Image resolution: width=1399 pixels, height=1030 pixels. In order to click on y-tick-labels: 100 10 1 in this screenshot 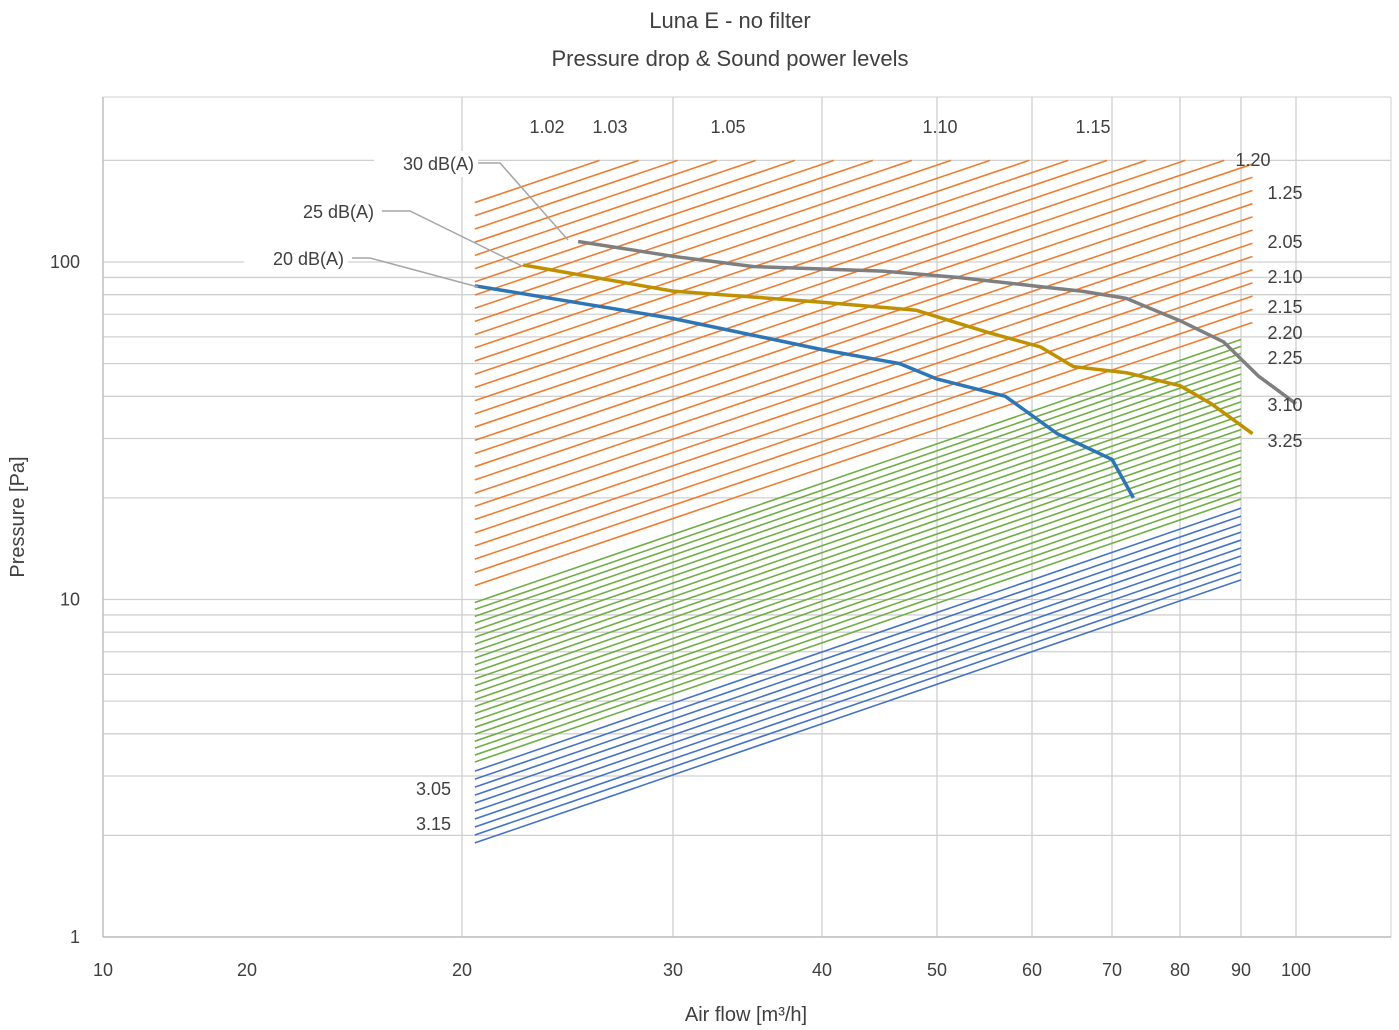, I will do `click(65, 599)`.